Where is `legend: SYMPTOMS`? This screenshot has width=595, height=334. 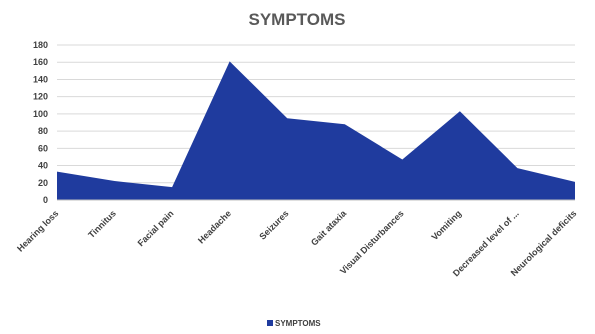 legend: SYMPTOMS is located at coordinates (294, 323).